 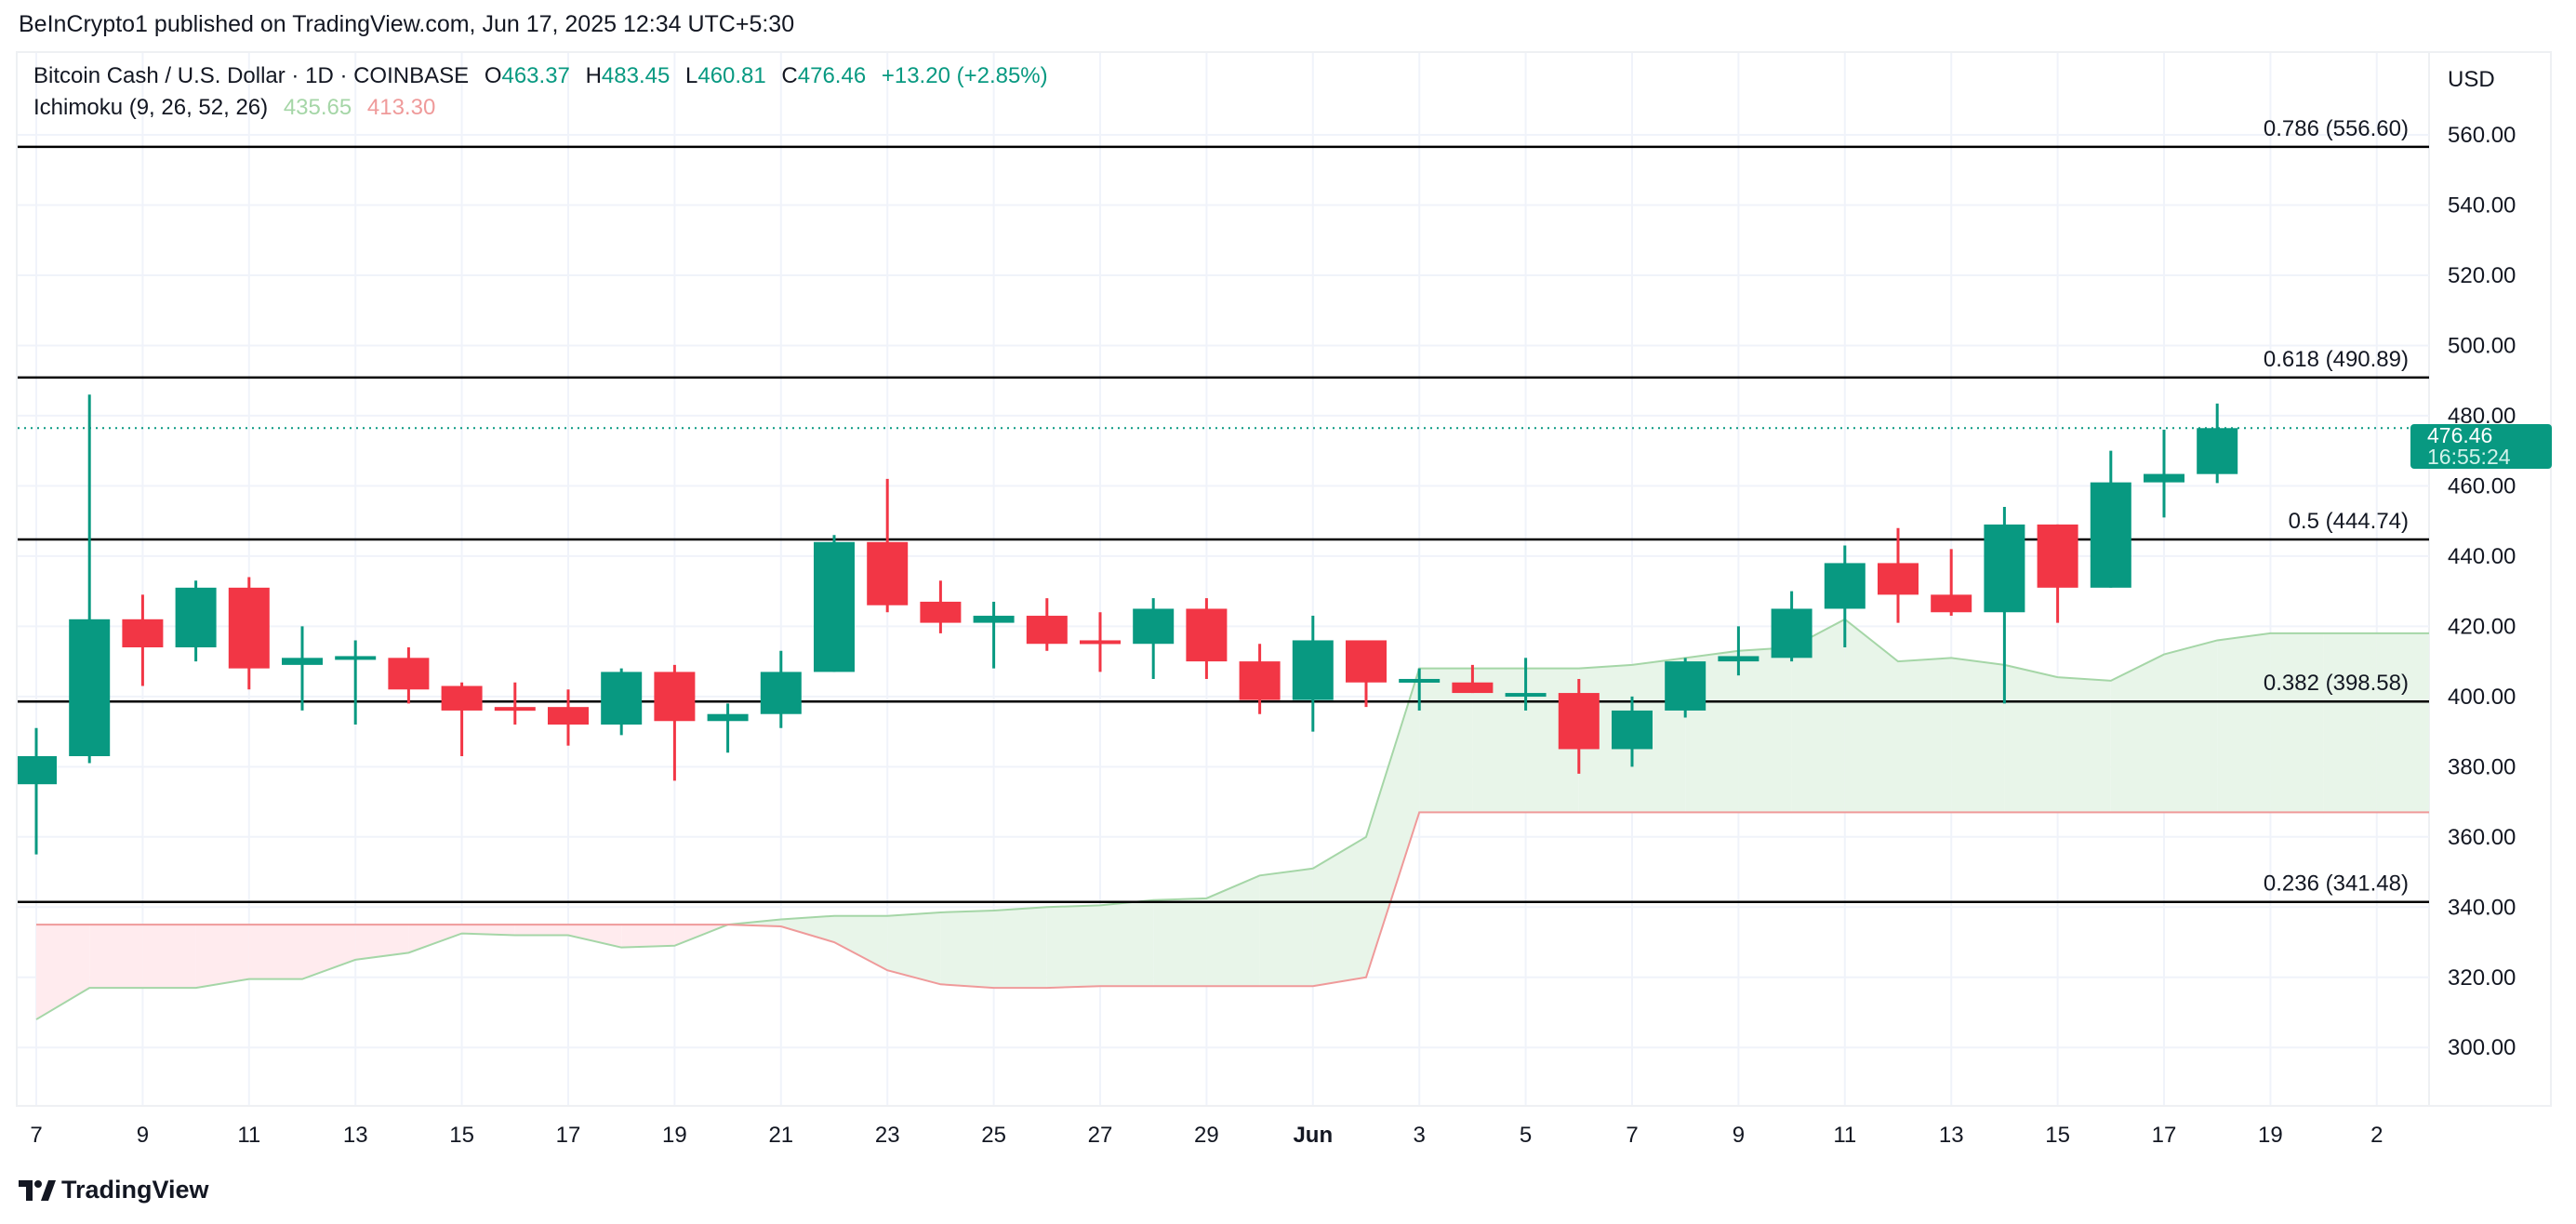 What do you see at coordinates (114, 1190) in the screenshot?
I see `tradingview-logo: TradingView` at bounding box center [114, 1190].